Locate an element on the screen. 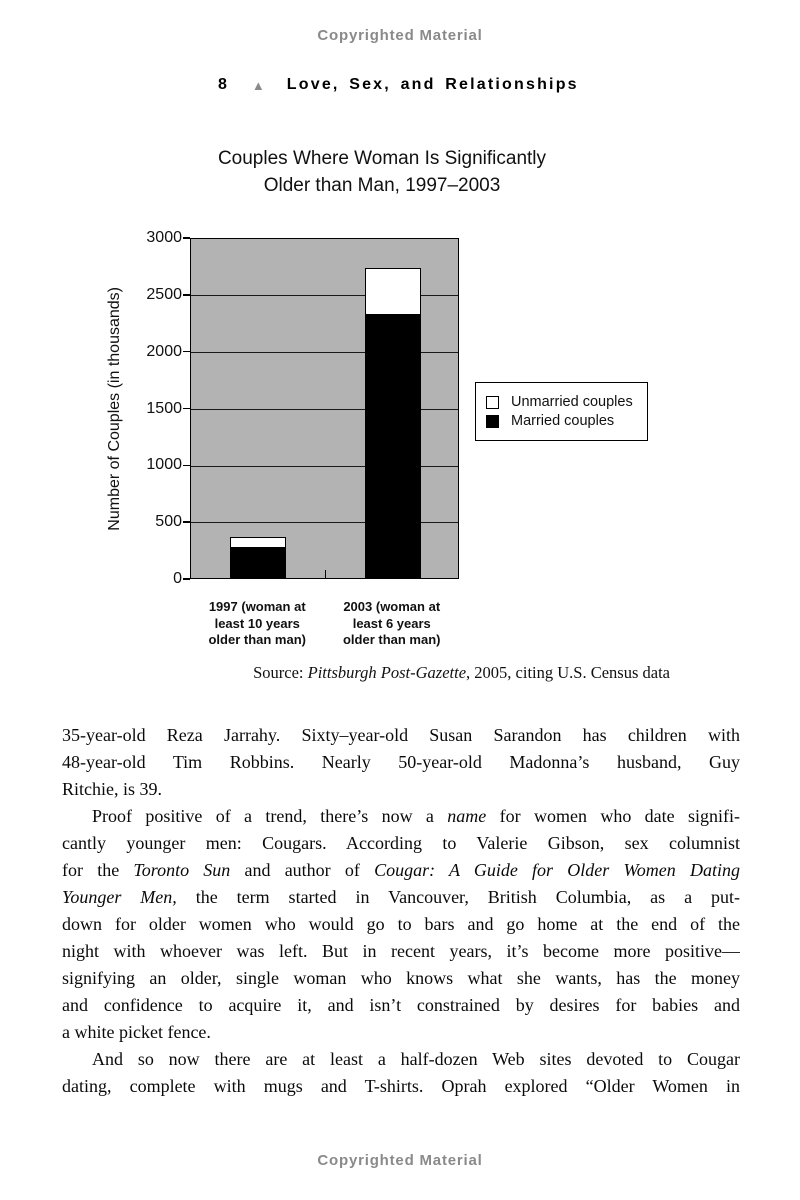 This screenshot has height=1200, width=800. italic-text: name is located at coordinates (467, 816).